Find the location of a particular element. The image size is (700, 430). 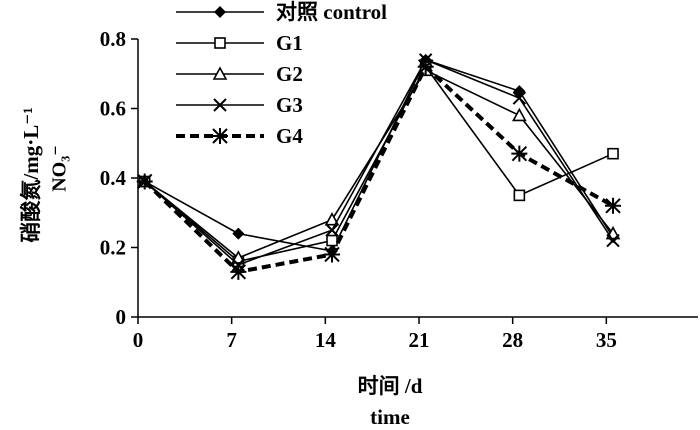

legend-label: G1 is located at coordinates (289, 43).